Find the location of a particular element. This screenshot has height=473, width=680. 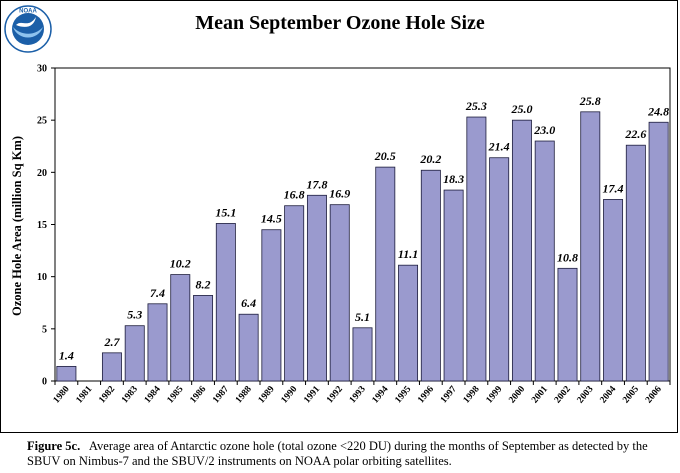

data-label: 6.4 is located at coordinates (248, 303).